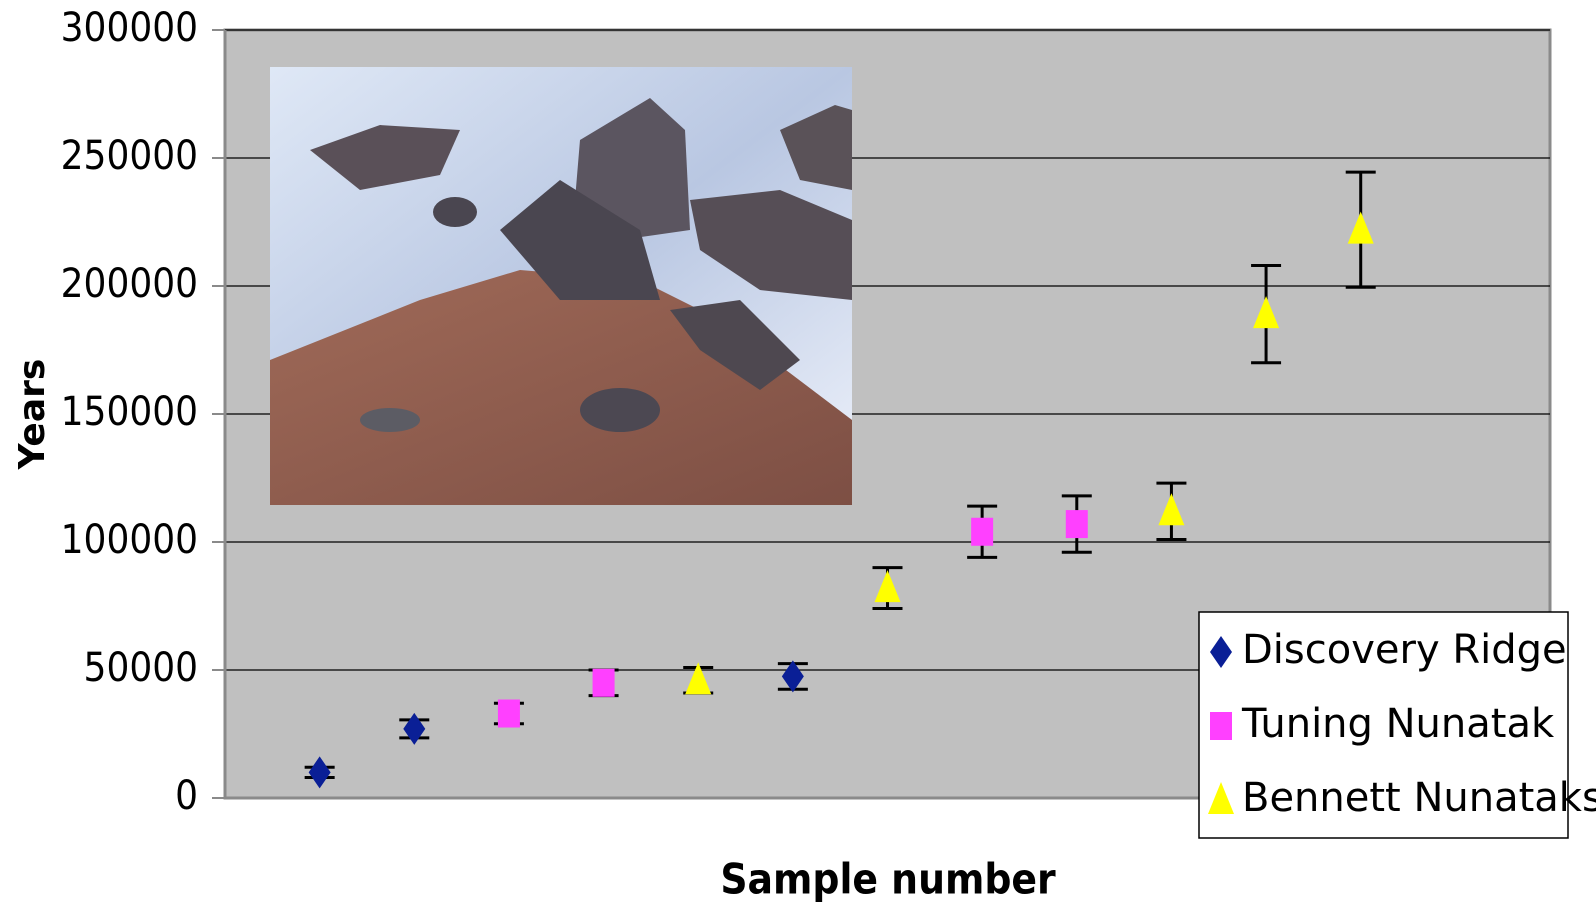 The image size is (1596, 924). What do you see at coordinates (129, 284) in the screenshot?
I see `y-tick-label: 200000` at bounding box center [129, 284].